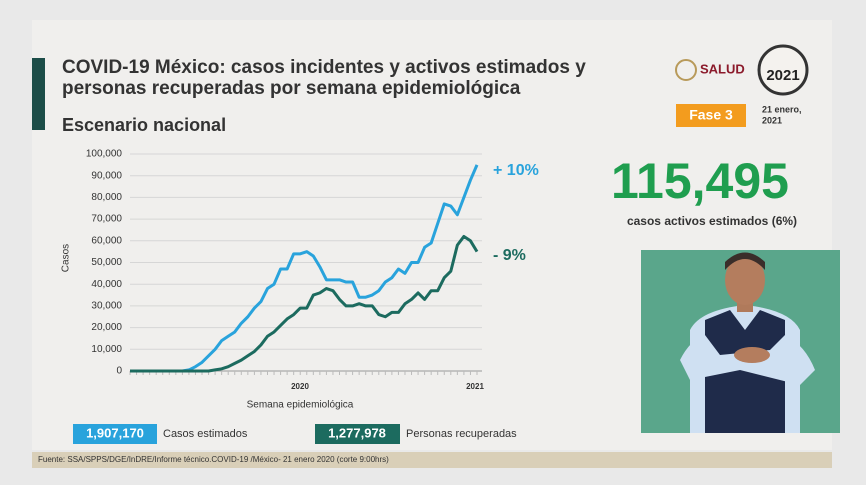  I want to click on y-tick-label: 30,000, so click(106, 306).